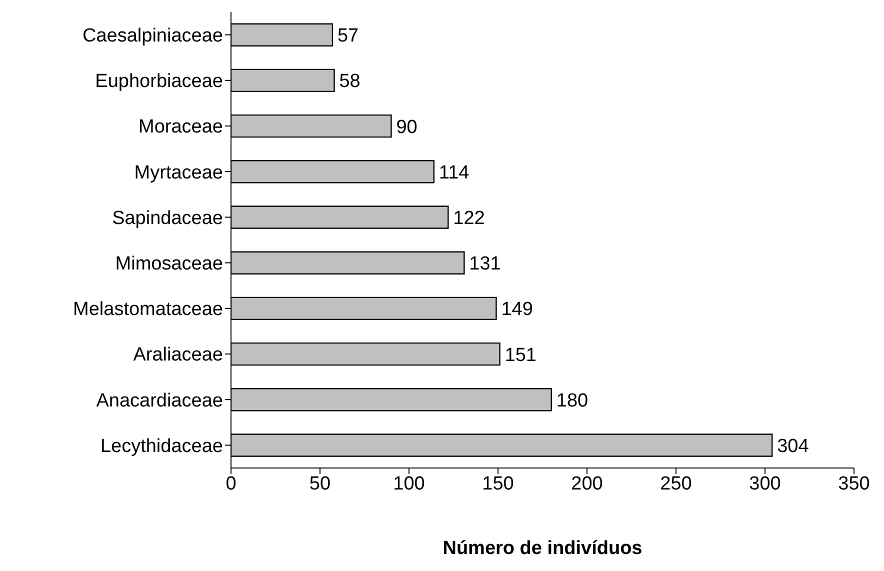 The image size is (884, 571). Describe the element at coordinates (793, 446) in the screenshot. I see `data-label: 304` at that location.